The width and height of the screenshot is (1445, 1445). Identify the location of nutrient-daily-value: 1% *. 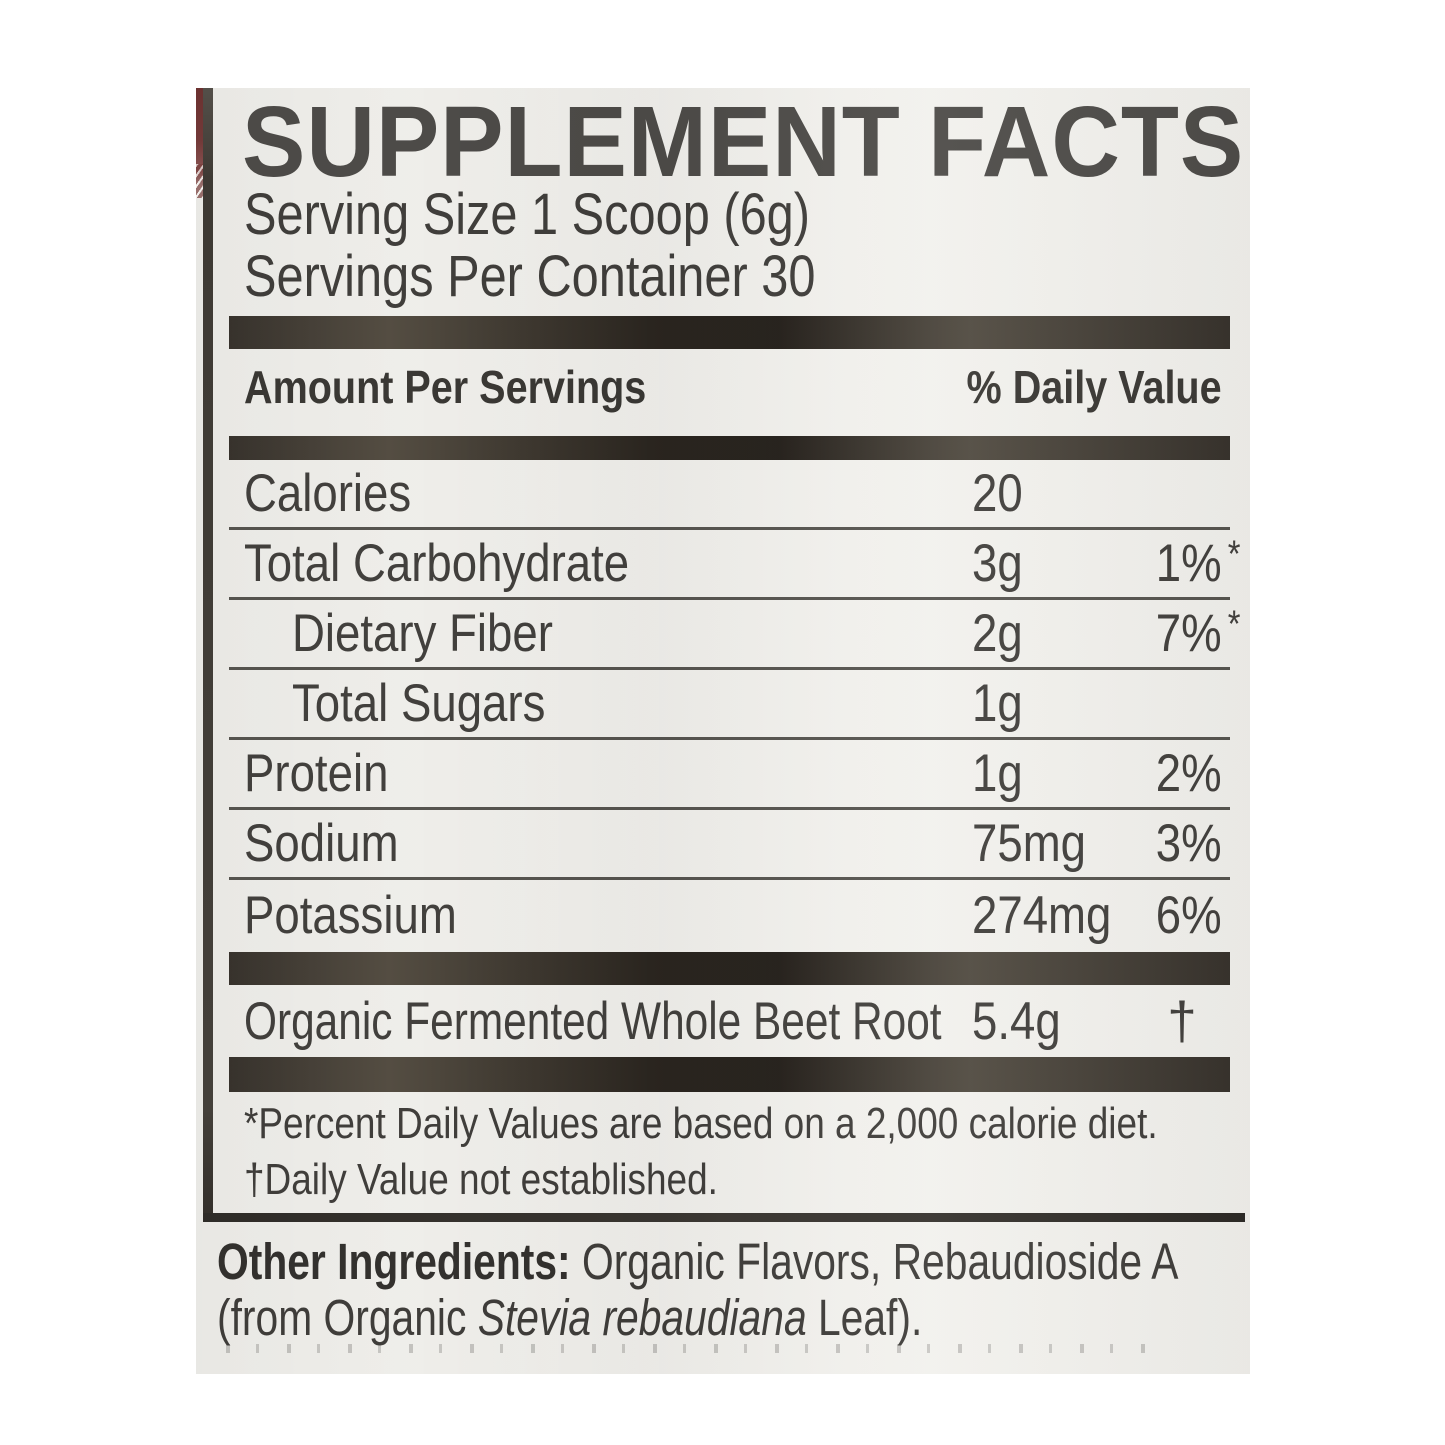
(1198, 562).